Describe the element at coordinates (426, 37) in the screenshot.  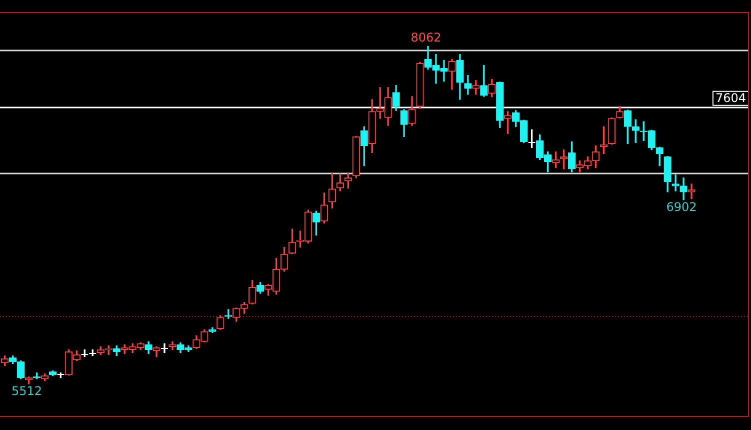
I see `annotation: 8062` at that location.